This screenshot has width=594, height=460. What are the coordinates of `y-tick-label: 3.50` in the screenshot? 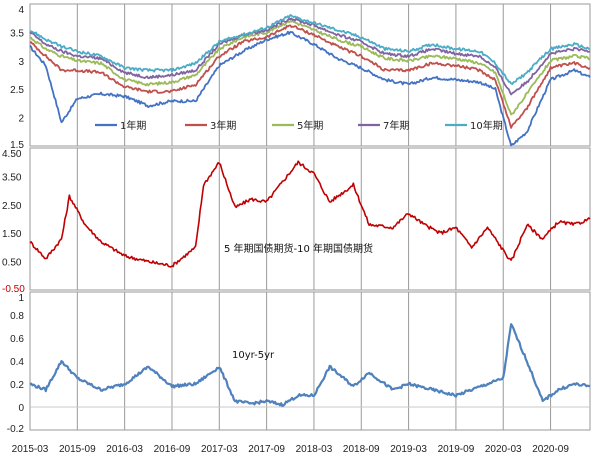 It's located at (12, 177).